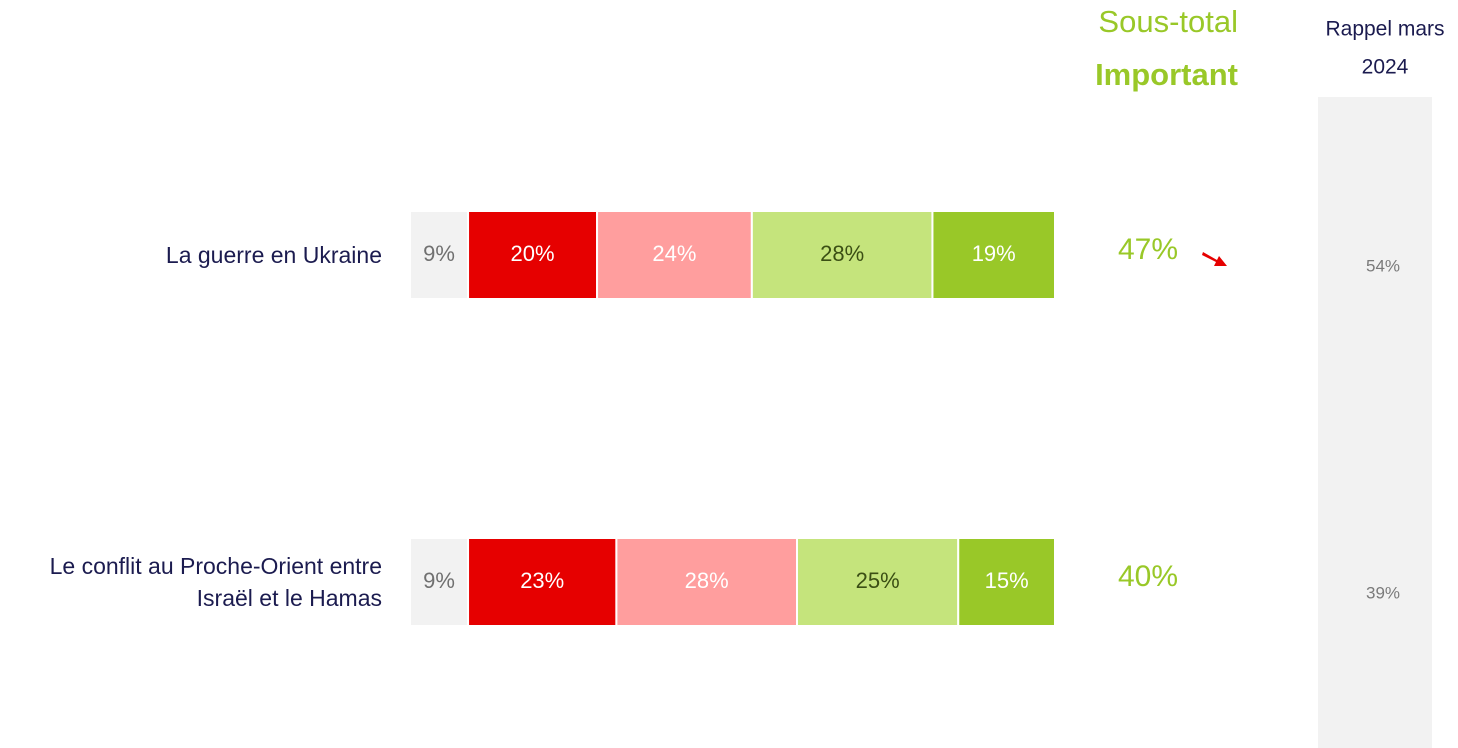  I want to click on subtotal-header: Sous-total, so click(1168, 21).